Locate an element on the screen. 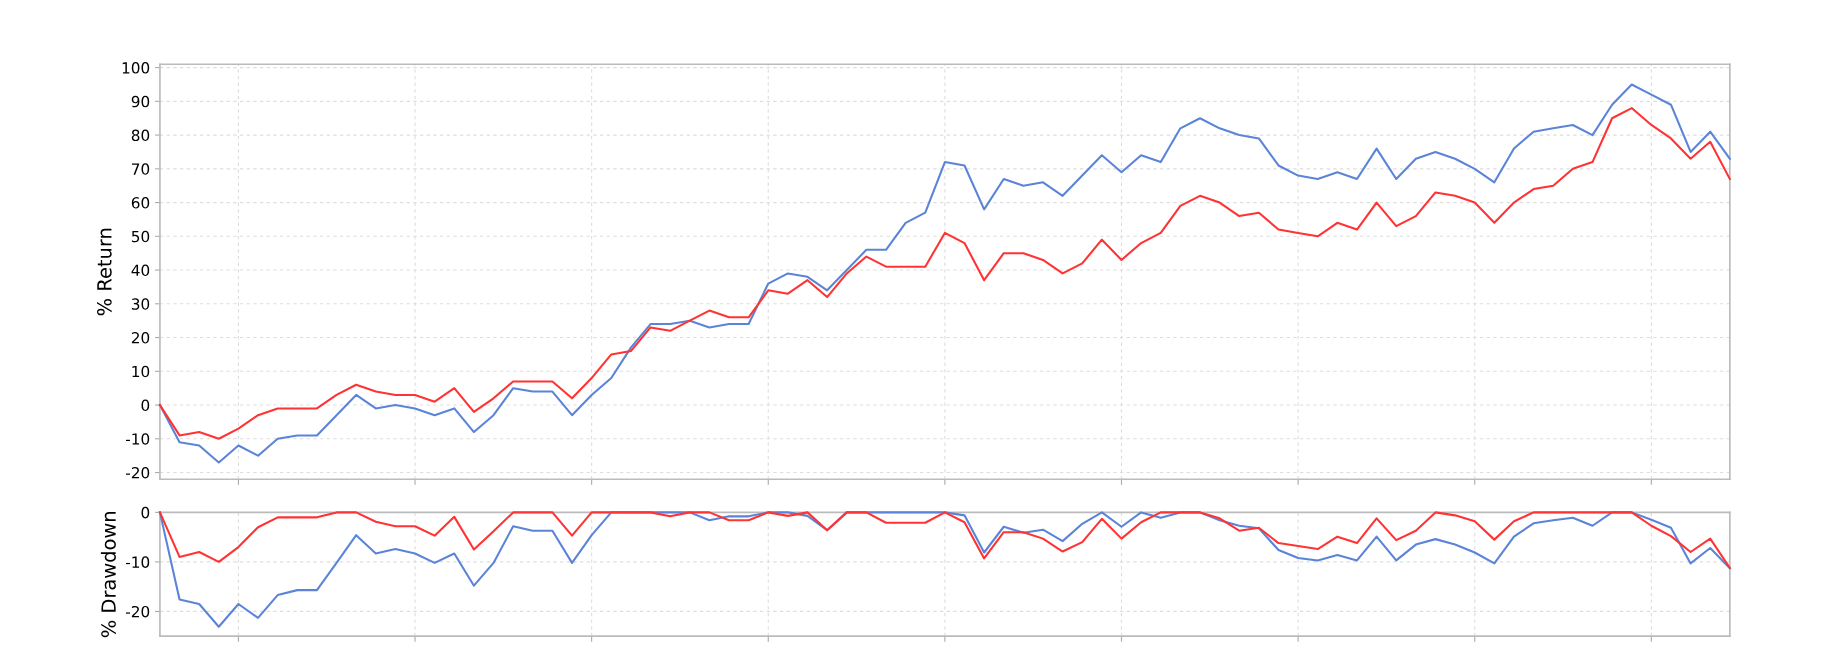  y-tick-label: 30 is located at coordinates (140, 304).